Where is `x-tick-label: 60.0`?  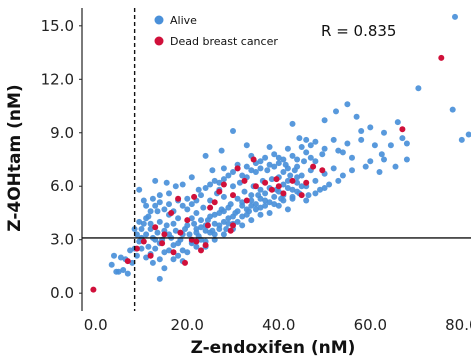 x-tick-label: 60.0 is located at coordinates (370, 325).